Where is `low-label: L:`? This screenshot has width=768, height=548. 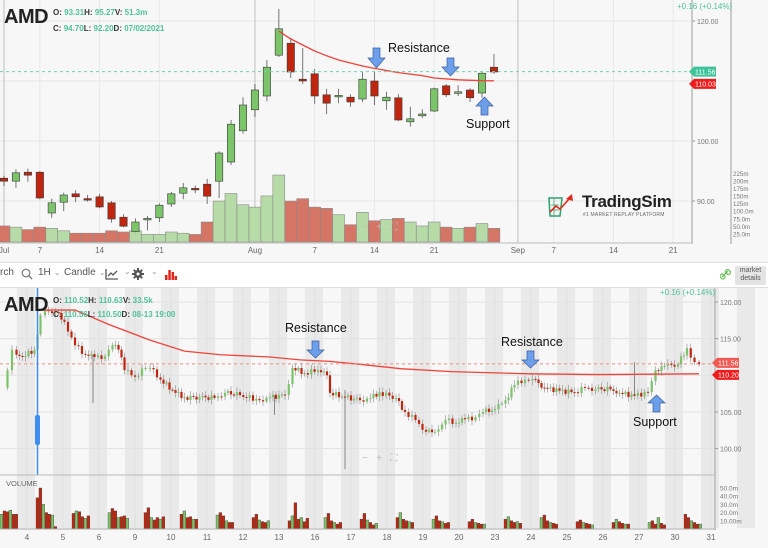
low-label: L: is located at coordinates (91, 314).